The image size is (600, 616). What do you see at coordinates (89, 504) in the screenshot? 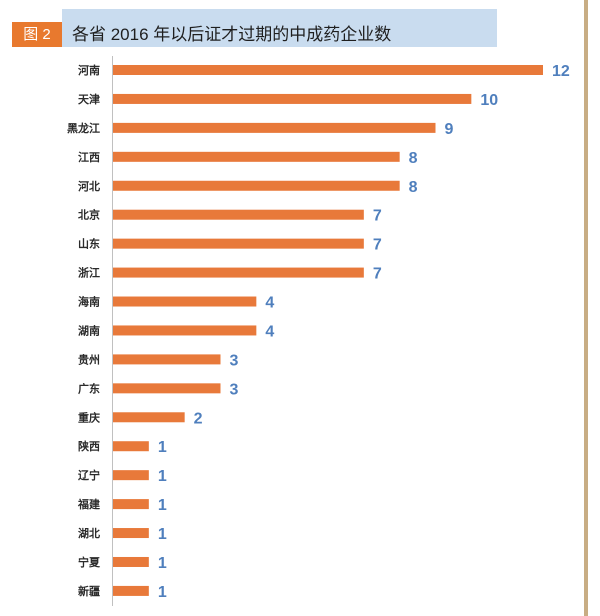
I see `category-label: 福建` at bounding box center [89, 504].